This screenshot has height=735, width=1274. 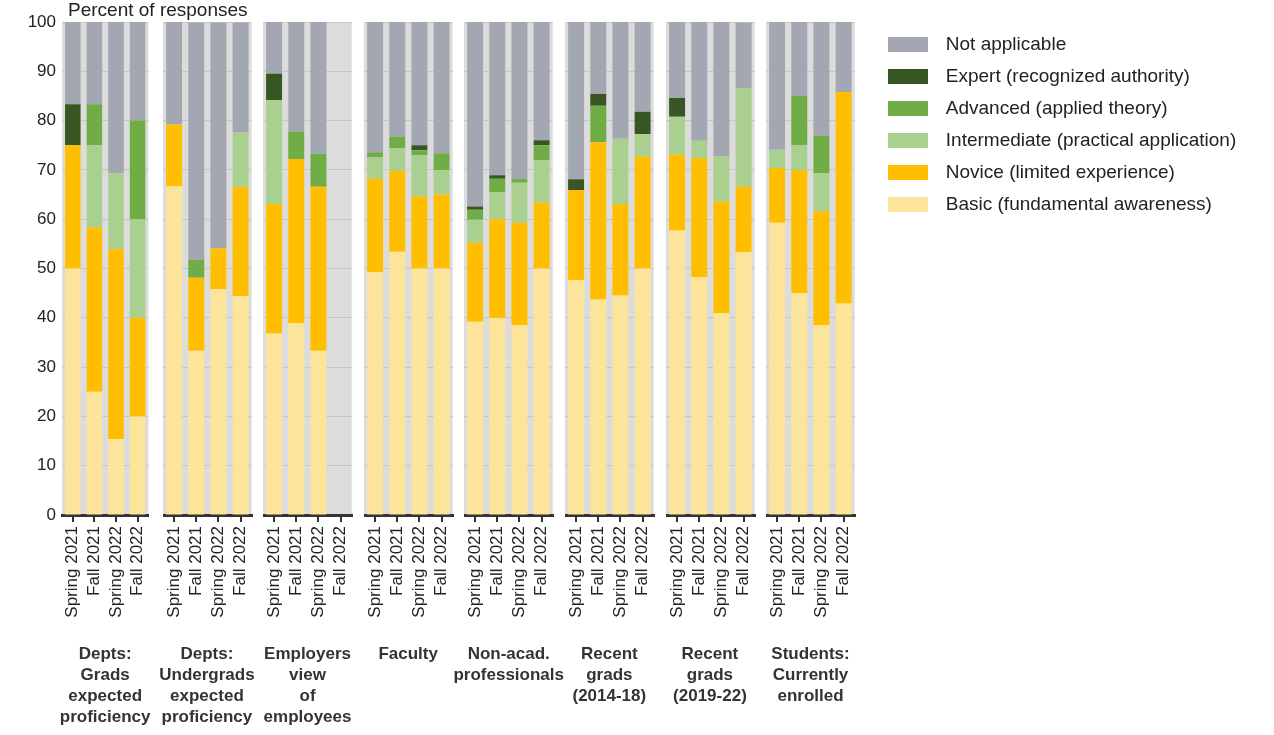 What do you see at coordinates (51, 514) in the screenshot?
I see `y-tick-label: 0` at bounding box center [51, 514].